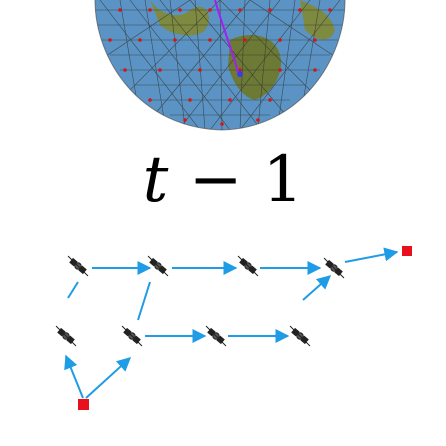 The height and width of the screenshot is (446, 446). Describe the element at coordinates (240, 74) in the screenshot. I see `ground-point-icon` at that location.